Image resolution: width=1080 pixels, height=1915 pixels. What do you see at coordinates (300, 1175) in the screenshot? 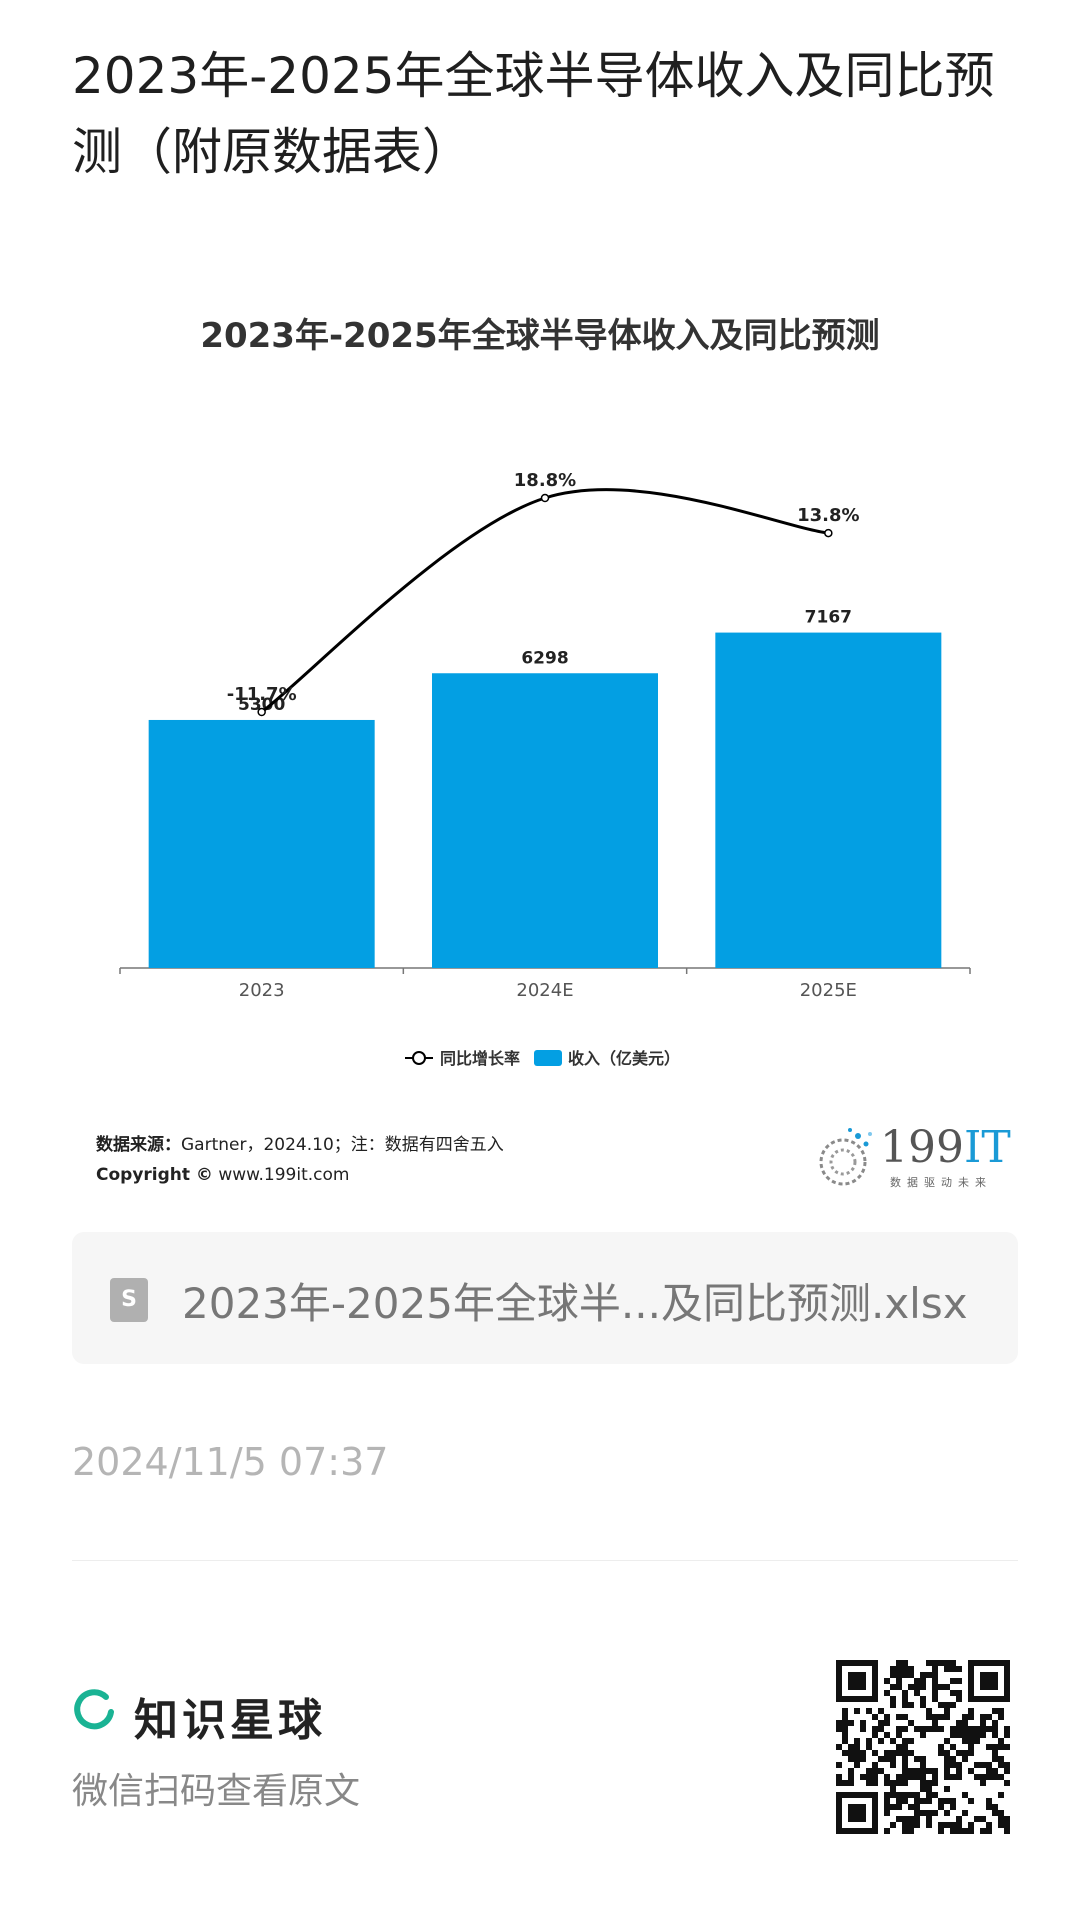
I see `copyright-line: Copyright © www.199it.com` at bounding box center [300, 1175].